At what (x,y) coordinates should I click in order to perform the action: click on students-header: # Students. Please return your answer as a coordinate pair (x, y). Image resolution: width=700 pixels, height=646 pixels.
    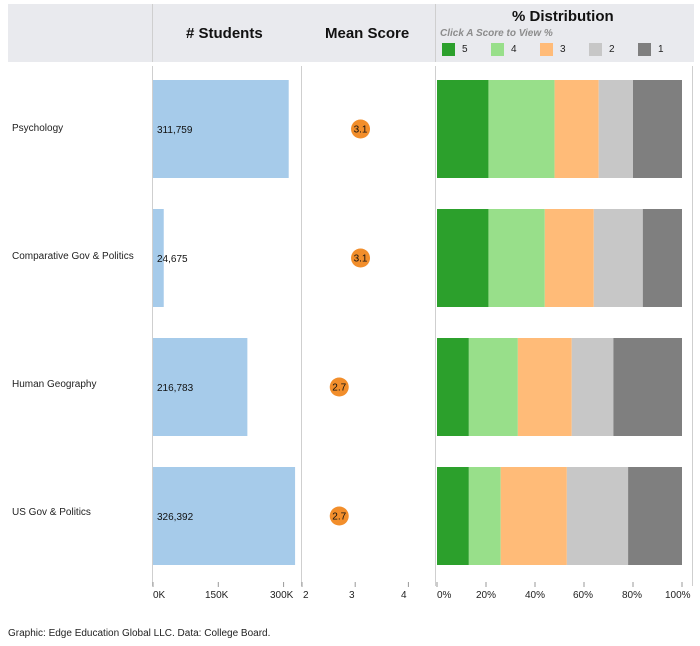
    Looking at the image, I should click on (224, 33).